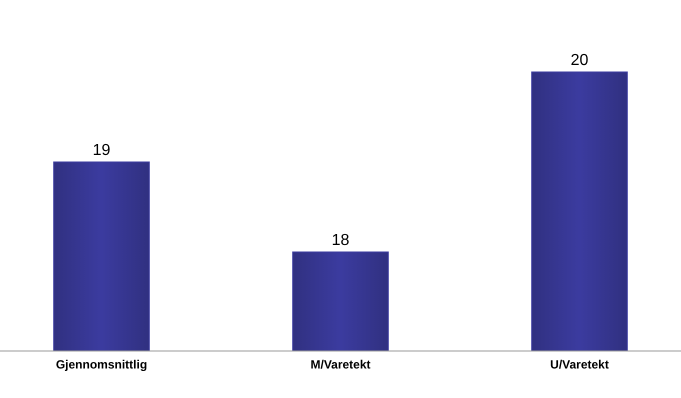  I want to click on x-tick-label: U/Varetekt, so click(579, 365).